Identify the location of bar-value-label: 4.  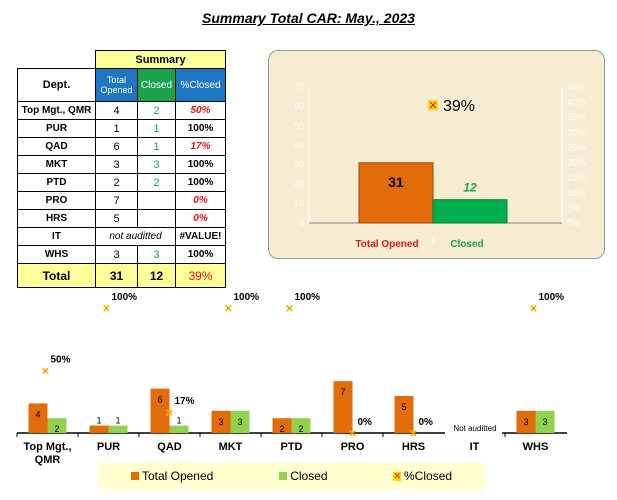
(37, 414).